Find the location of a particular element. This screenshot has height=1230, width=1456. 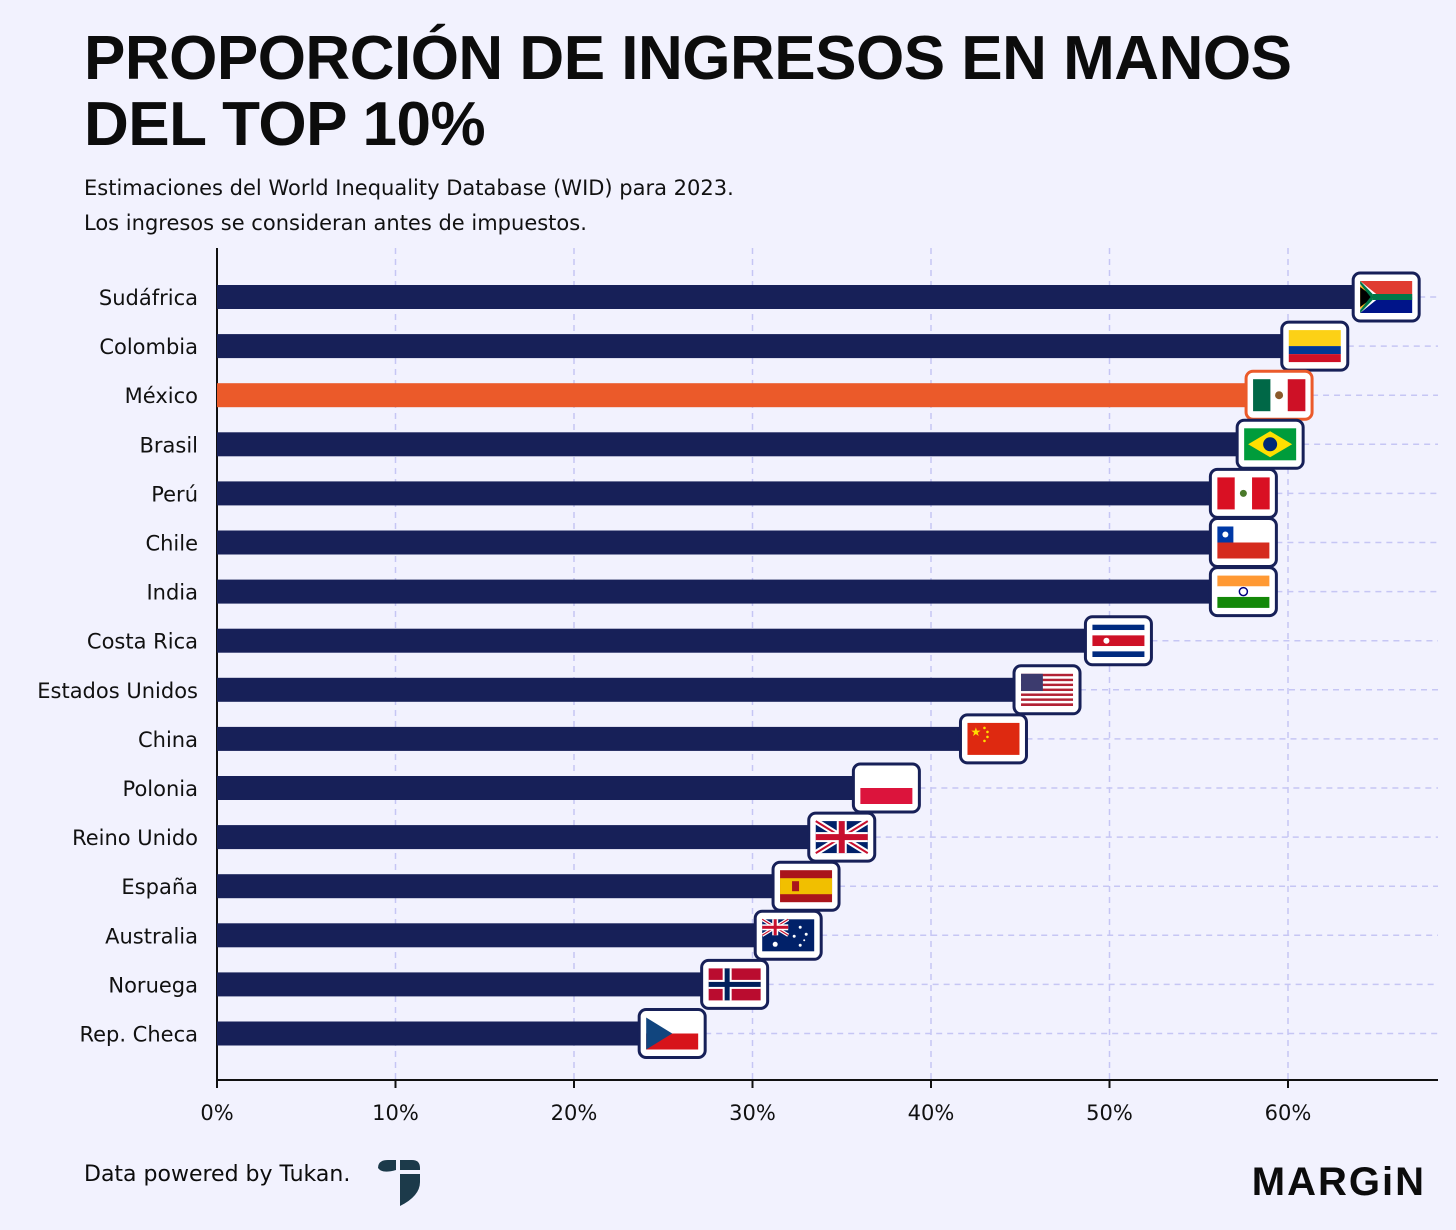

chile-flag-icon is located at coordinates (1243, 542).